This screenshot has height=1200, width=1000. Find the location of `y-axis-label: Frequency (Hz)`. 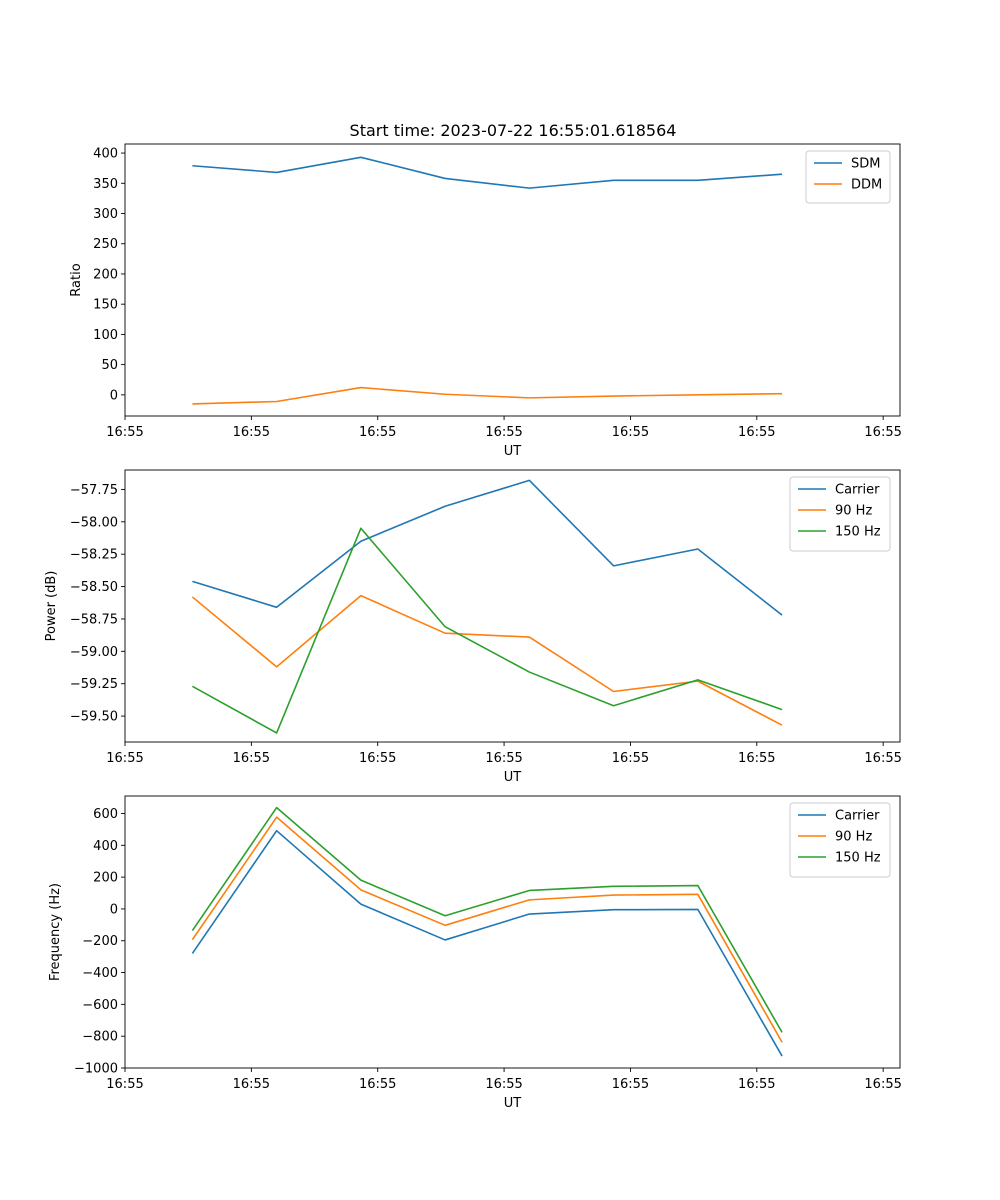

y-axis-label: Frequency (Hz) is located at coordinates (55, 932).